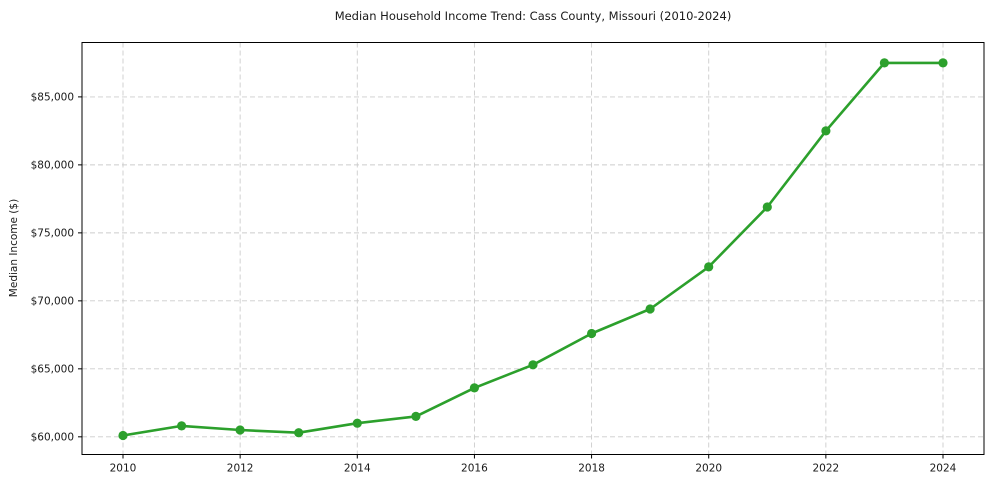 This screenshot has height=490, width=989. I want to click on x-tick-label: 2024, so click(943, 469).